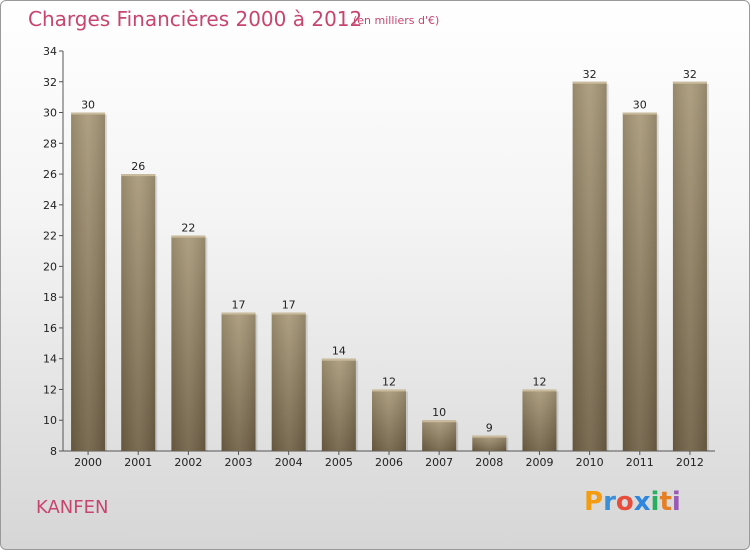 The image size is (750, 550). I want to click on logo-letter: t, so click(665, 502).